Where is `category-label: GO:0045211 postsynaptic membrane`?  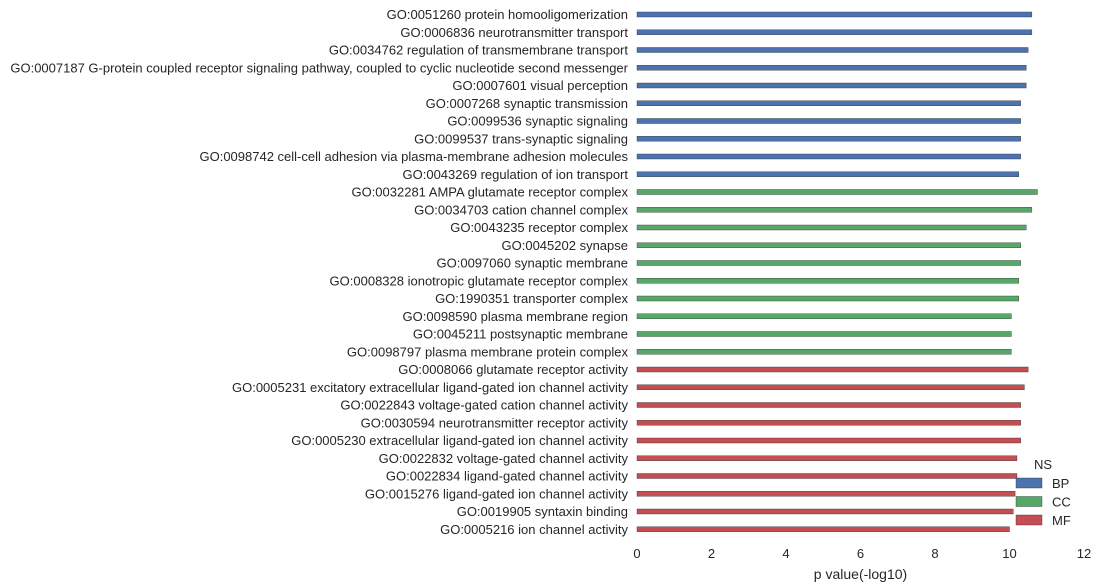 category-label: GO:0045211 postsynaptic membrane is located at coordinates (520, 334).